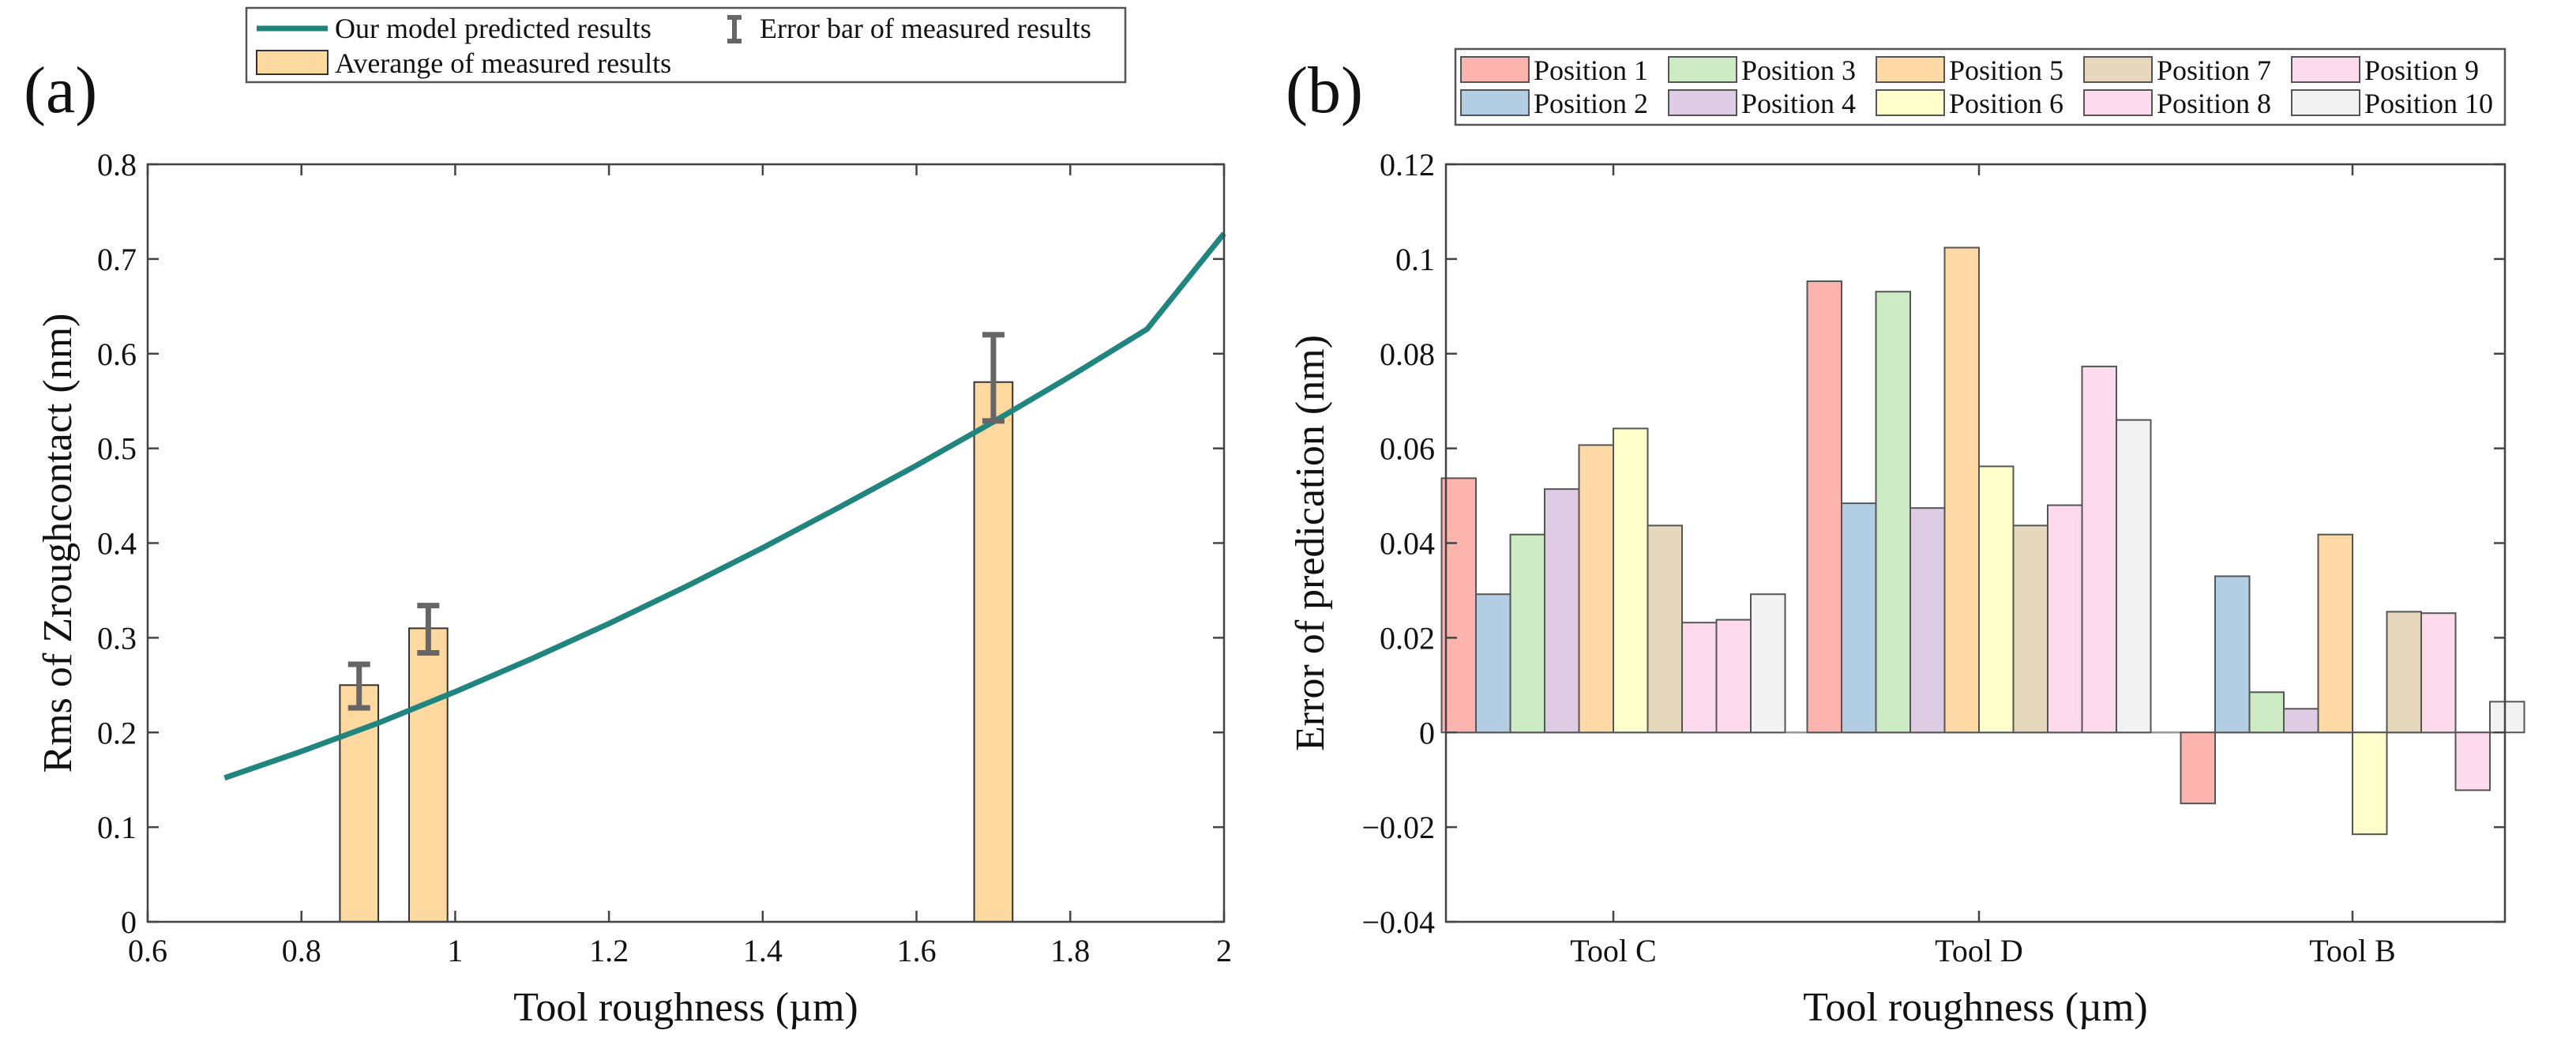  What do you see at coordinates (60, 90) in the screenshot?
I see `panel-label-a: (a)` at bounding box center [60, 90].